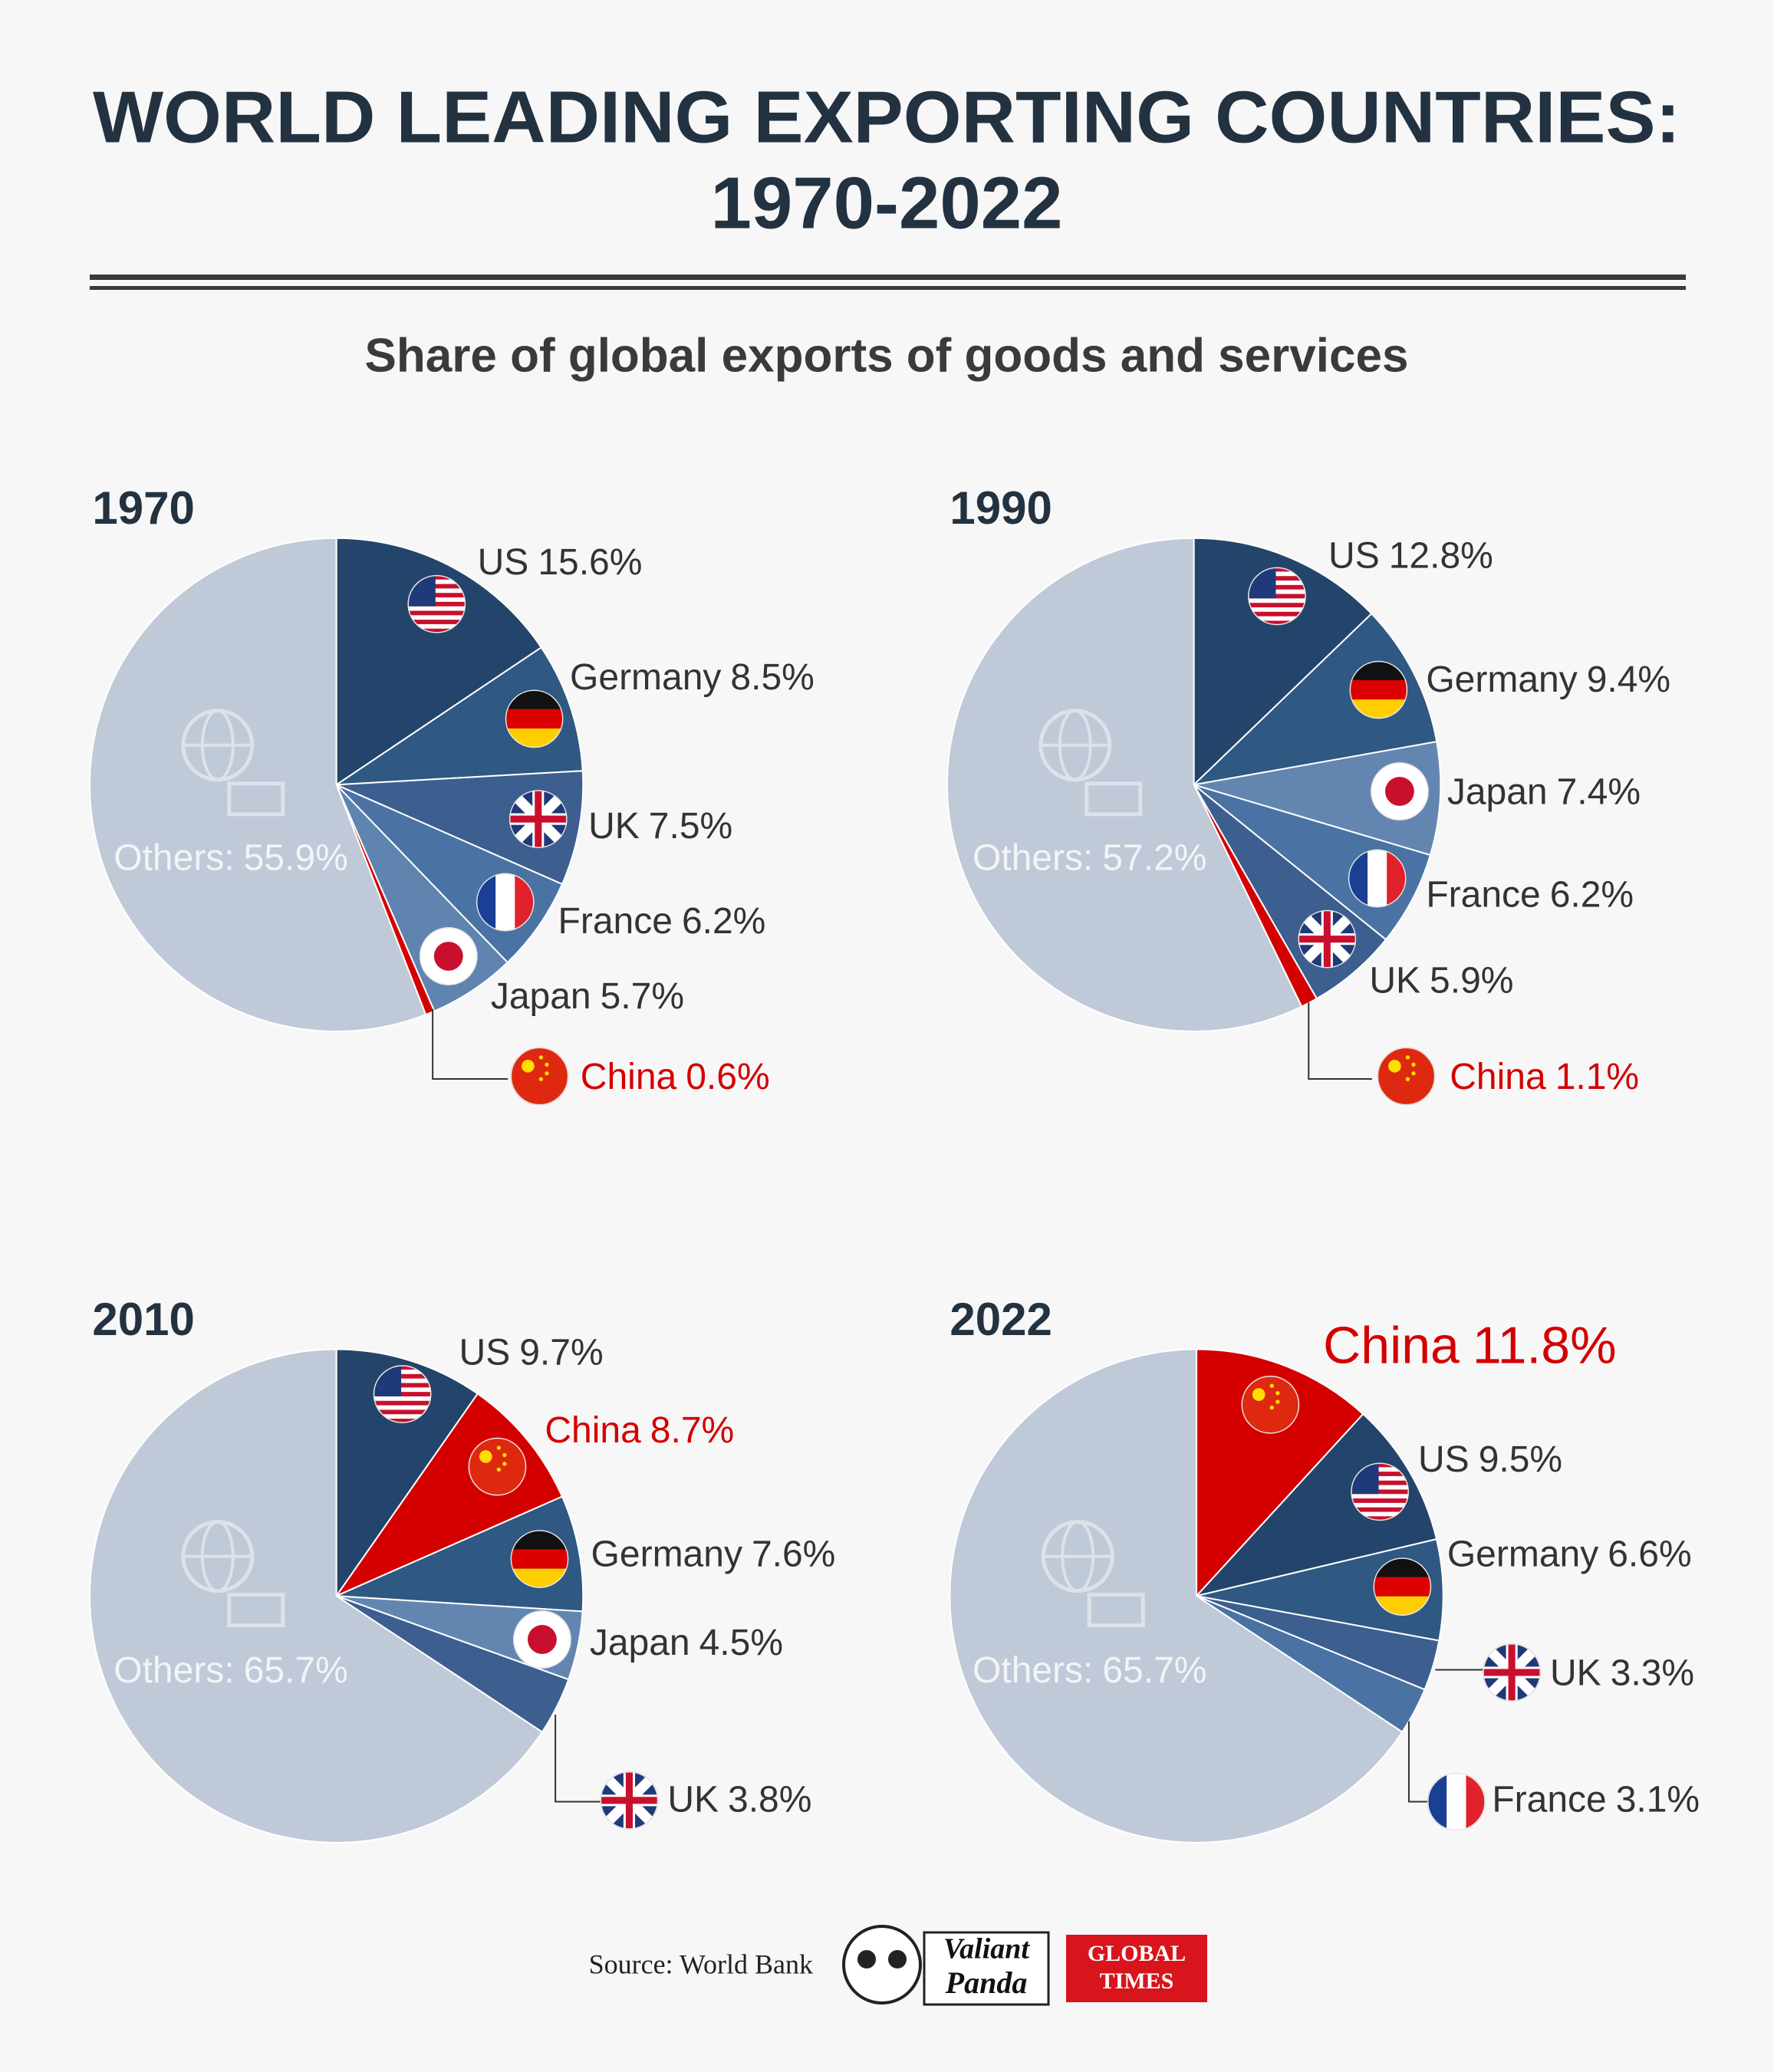  Describe the element at coordinates (1599, 791) in the screenshot. I see `value-label: 7.4%` at that location.